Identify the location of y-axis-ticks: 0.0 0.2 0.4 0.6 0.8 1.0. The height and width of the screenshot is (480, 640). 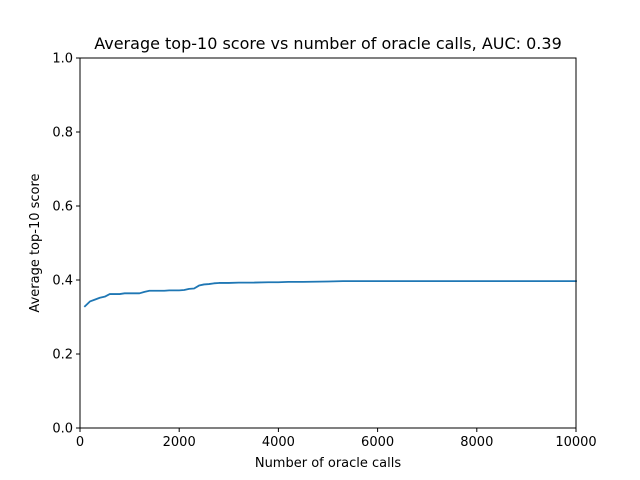
(66, 244).